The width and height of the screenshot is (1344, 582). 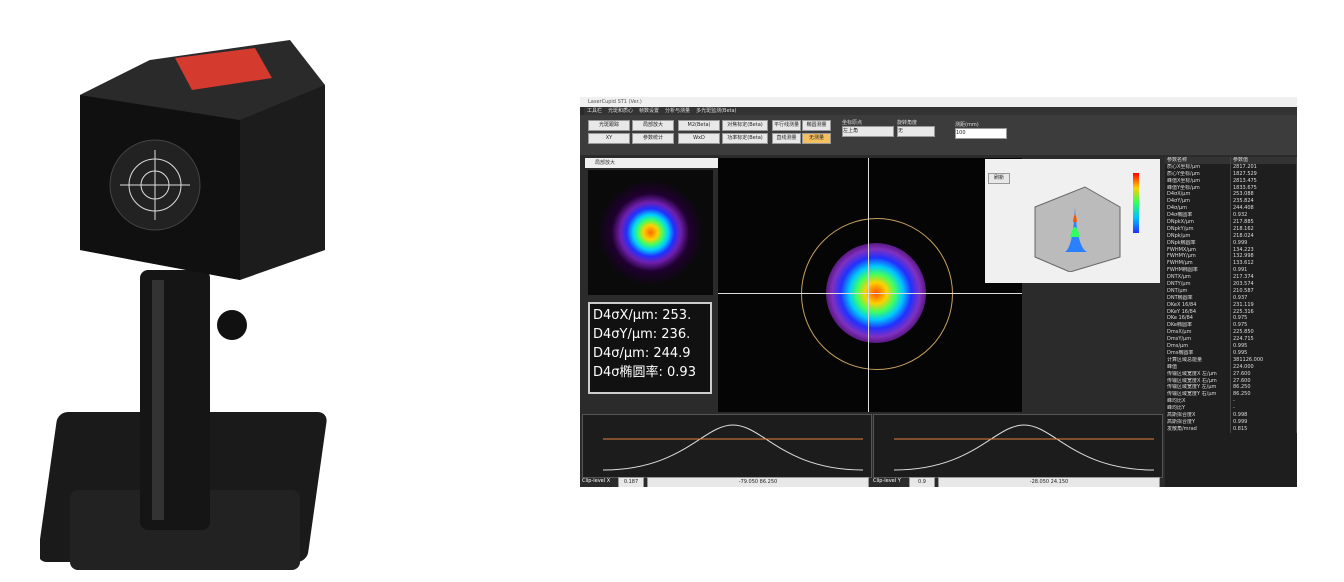 What do you see at coordinates (716, 111) in the screenshot?
I see `menu-tab: 多光斑监测(Beta)` at bounding box center [716, 111].